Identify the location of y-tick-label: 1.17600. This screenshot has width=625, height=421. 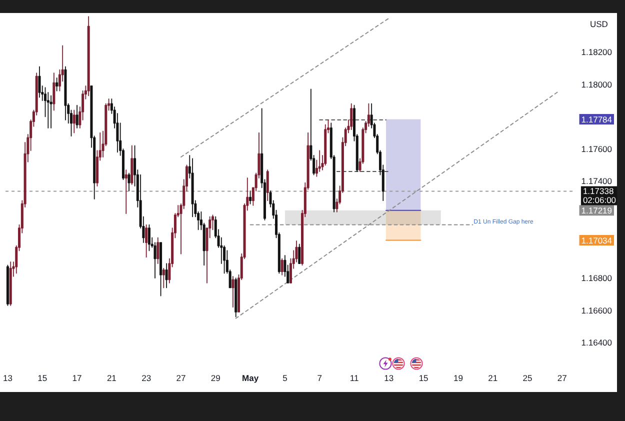
(596, 149).